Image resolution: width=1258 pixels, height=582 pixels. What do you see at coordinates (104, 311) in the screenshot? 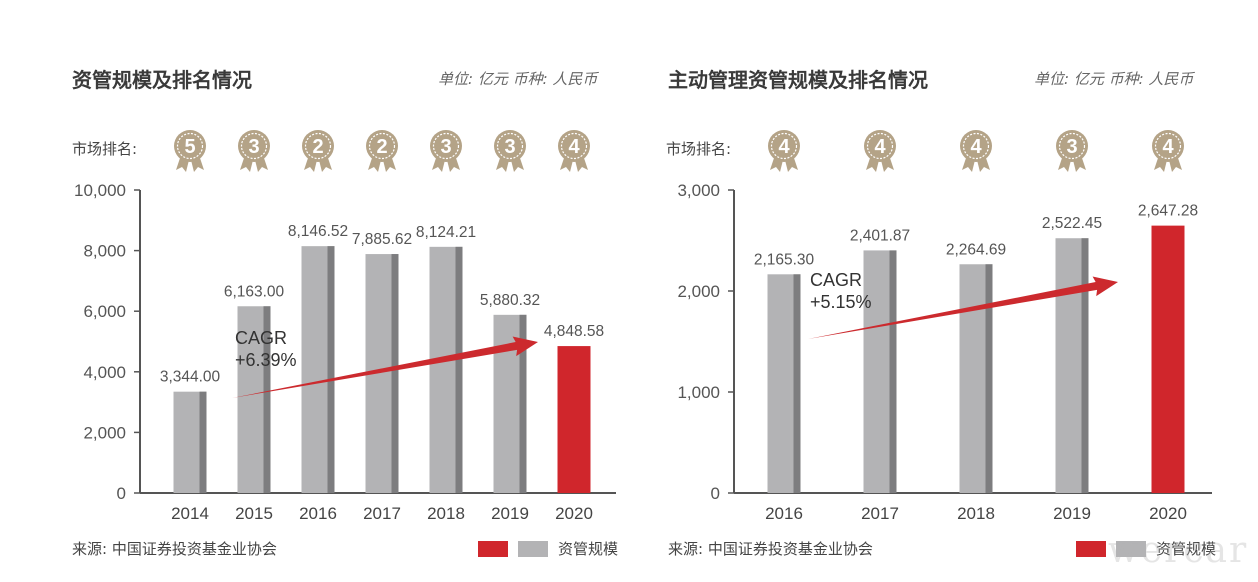
I see `y-tick-label: 6,000` at bounding box center [104, 311].